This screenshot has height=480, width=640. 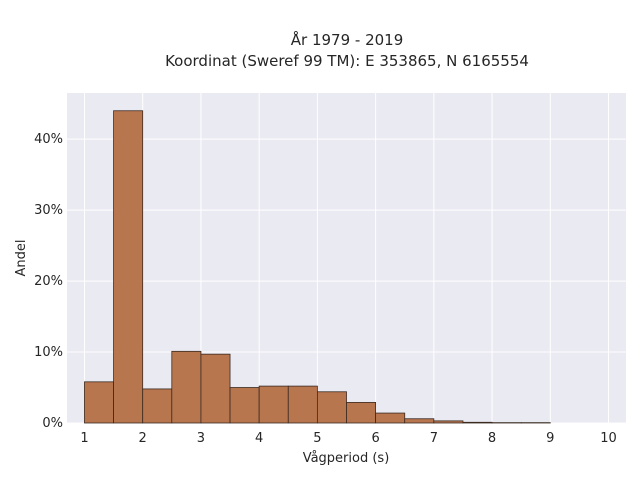 I want to click on y-ticks: 0% 10% 20% 30% 40%, so click(x=48, y=281).